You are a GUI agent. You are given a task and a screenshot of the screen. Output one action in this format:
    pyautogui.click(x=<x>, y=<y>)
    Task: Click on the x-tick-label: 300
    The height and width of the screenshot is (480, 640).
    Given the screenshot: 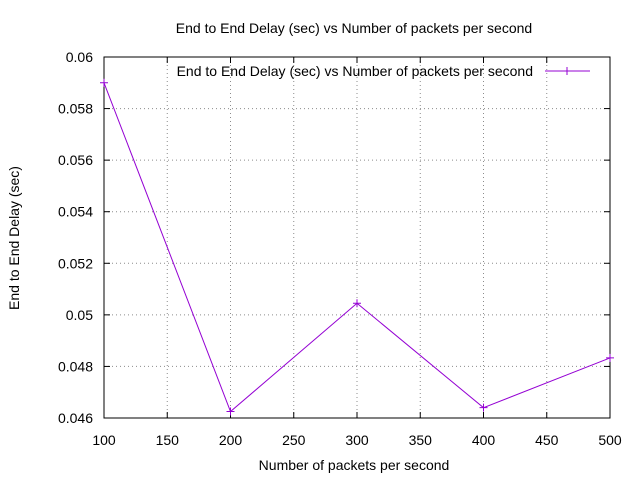 What is the action you would take?
    pyautogui.click(x=357, y=440)
    